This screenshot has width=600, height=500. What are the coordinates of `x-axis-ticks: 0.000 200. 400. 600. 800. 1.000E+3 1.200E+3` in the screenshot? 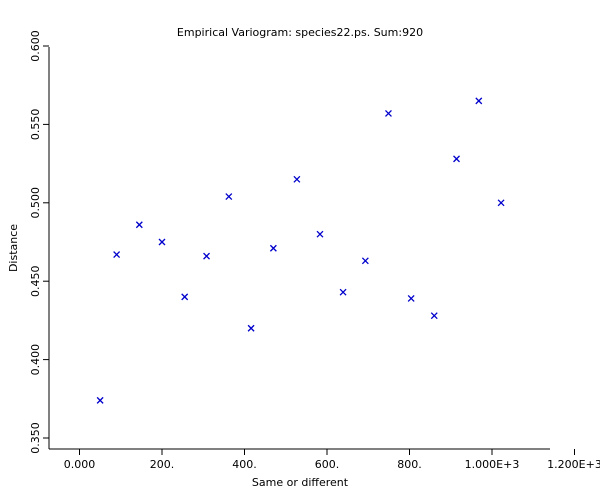 It's located at (332, 460).